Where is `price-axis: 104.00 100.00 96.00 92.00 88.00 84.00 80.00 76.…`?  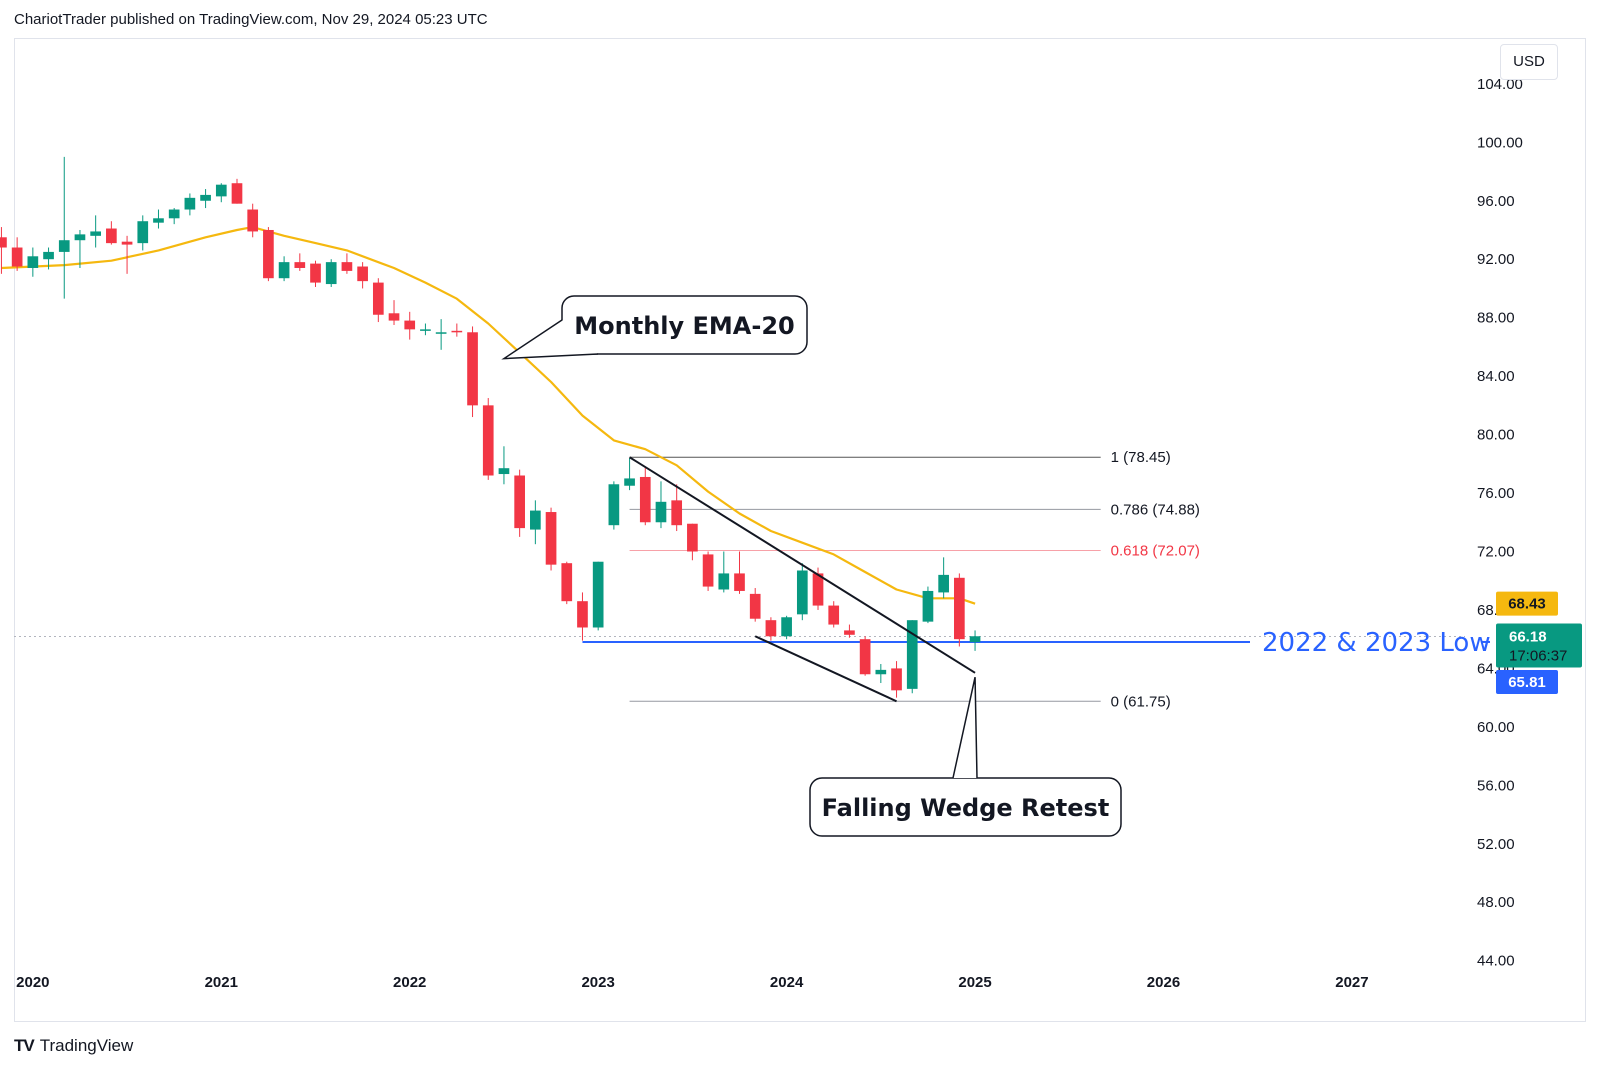
price-axis: 104.00 100.00 96.00 92.00 88.00 84.00 80.00 76.… is located at coordinates (1500, 523).